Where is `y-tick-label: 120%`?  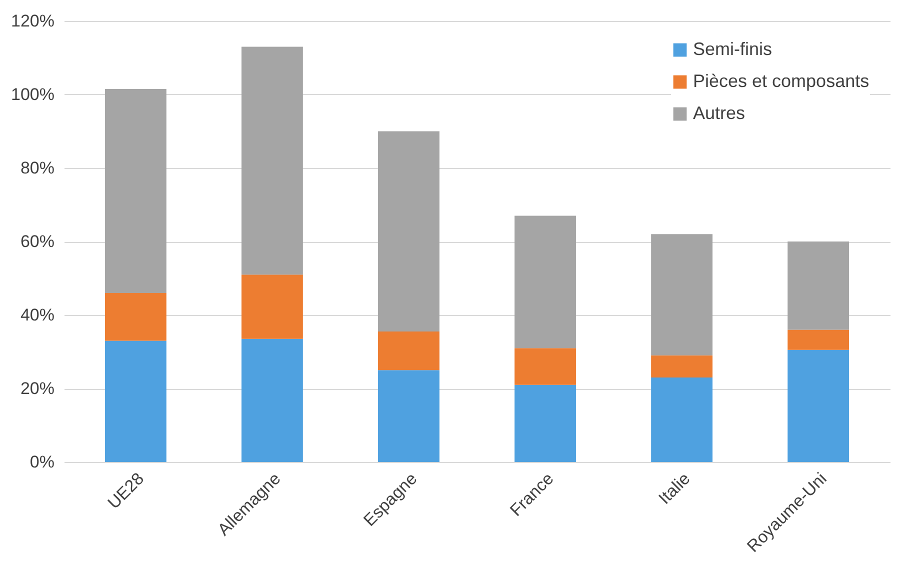
y-tick-label: 120% is located at coordinates (32, 21).